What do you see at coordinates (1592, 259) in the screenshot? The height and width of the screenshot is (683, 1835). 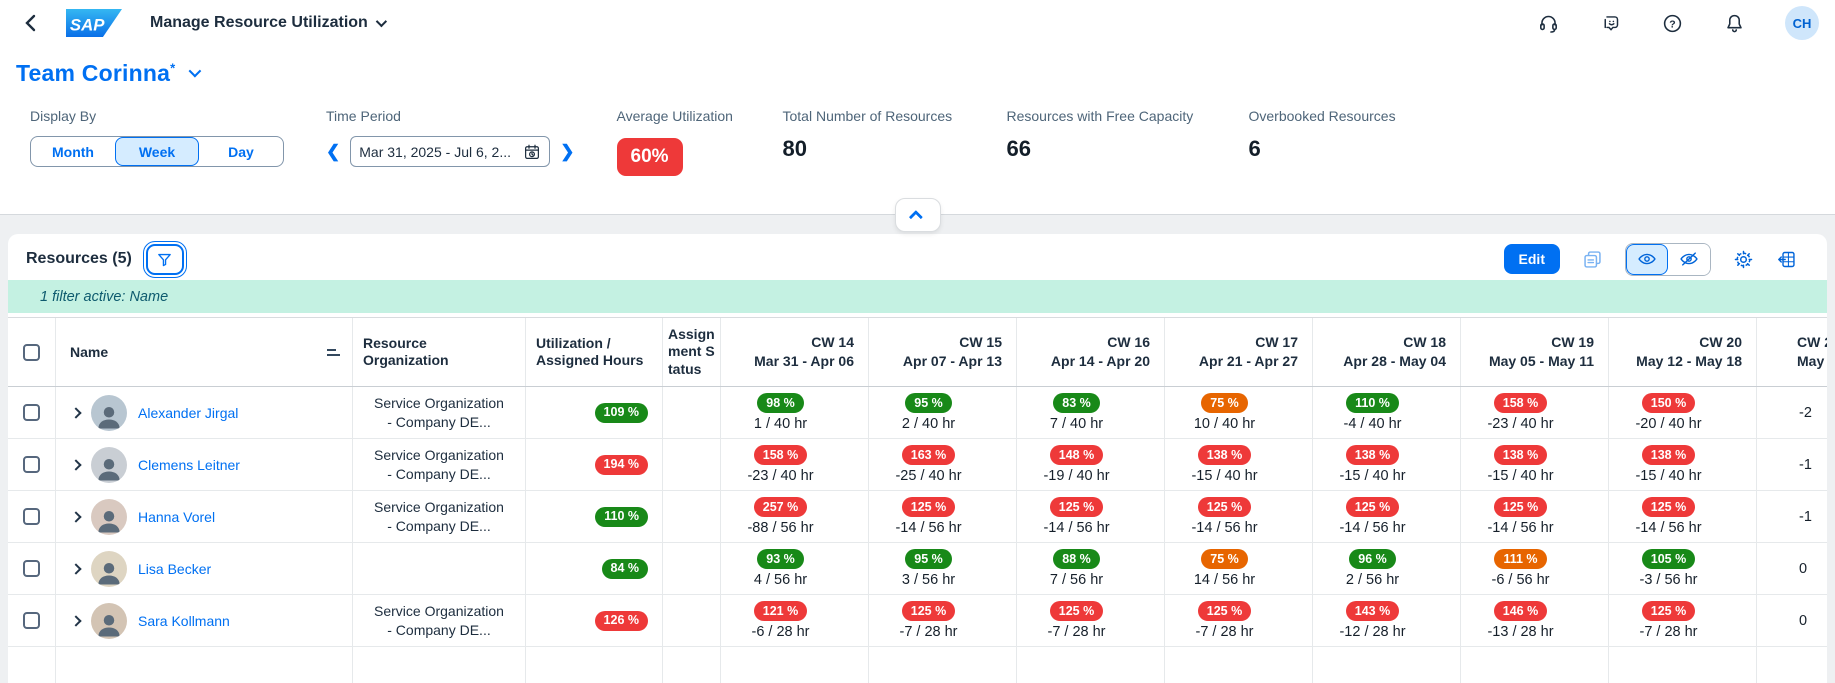 I see `copy-icon` at bounding box center [1592, 259].